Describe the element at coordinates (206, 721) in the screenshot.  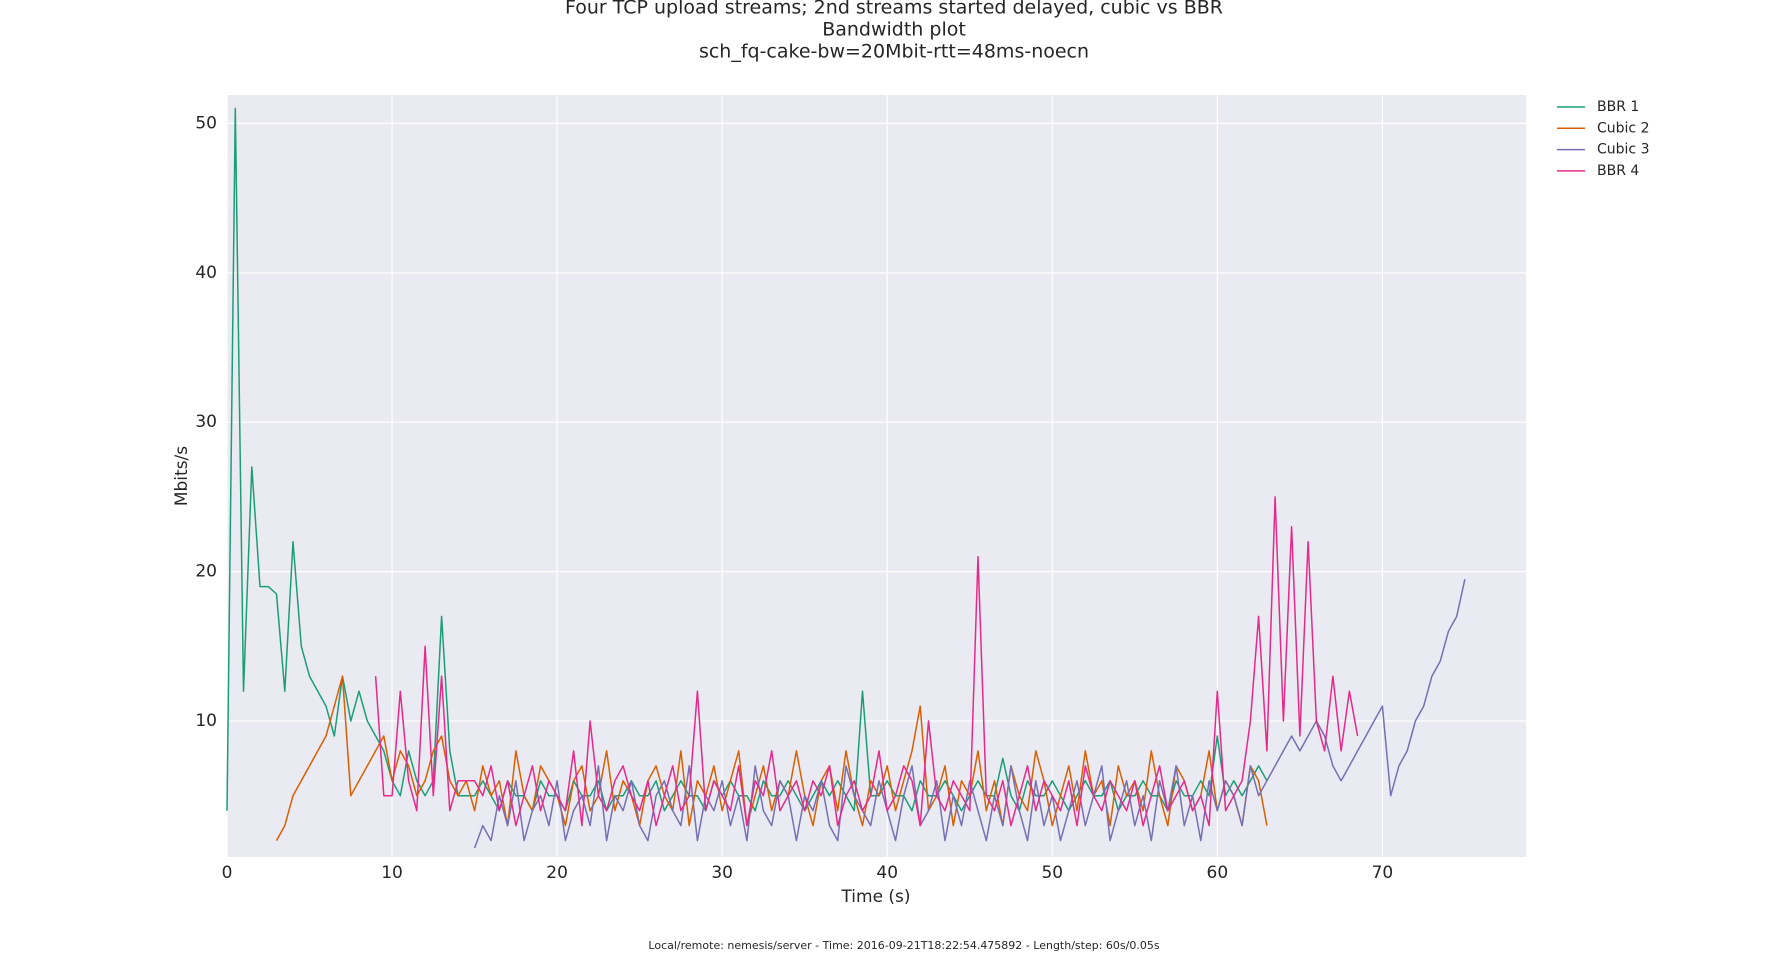
I see `y-tick-label: 10` at that location.